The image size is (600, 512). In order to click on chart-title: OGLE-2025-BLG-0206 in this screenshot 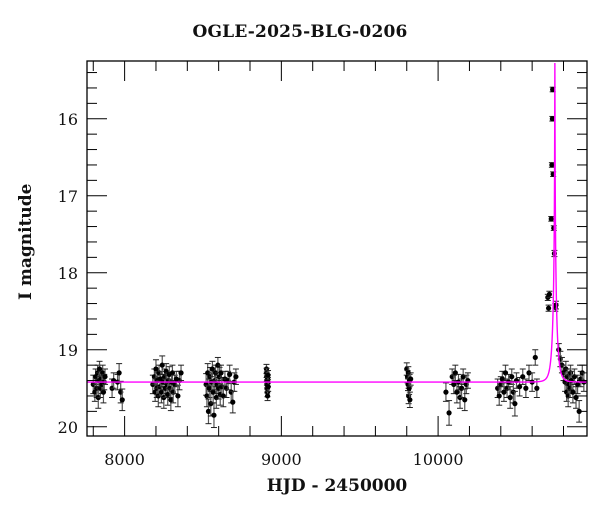, I will do `click(300, 32)`.